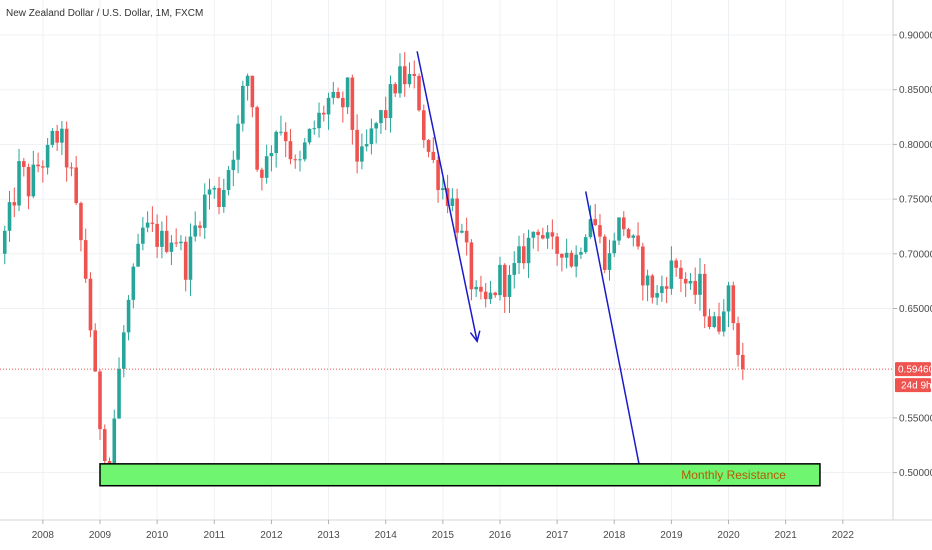 This screenshot has height=550, width=932. What do you see at coordinates (915, 309) in the screenshot?
I see `y-tick-label: 0.65000` at bounding box center [915, 309].